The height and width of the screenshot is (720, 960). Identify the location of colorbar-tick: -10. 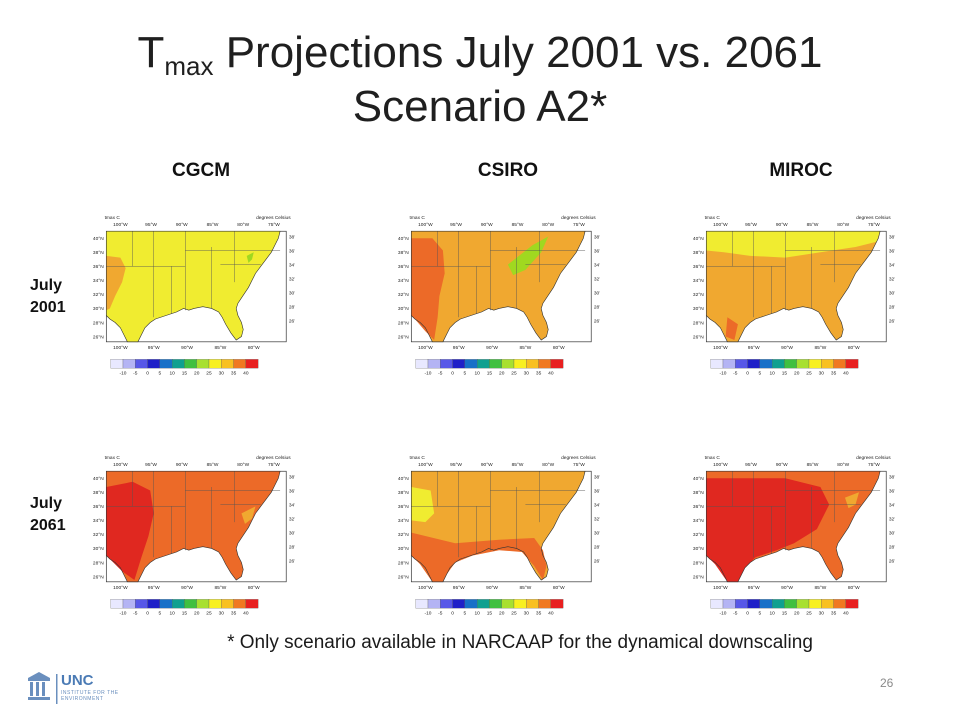
(723, 373).